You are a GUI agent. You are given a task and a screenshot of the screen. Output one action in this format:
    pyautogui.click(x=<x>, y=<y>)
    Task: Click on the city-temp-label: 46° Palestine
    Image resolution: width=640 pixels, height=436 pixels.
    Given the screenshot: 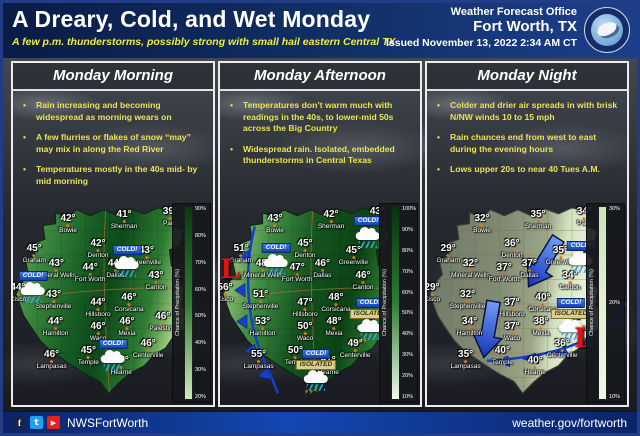 What is the action you would take?
    pyautogui.click(x=162, y=321)
    